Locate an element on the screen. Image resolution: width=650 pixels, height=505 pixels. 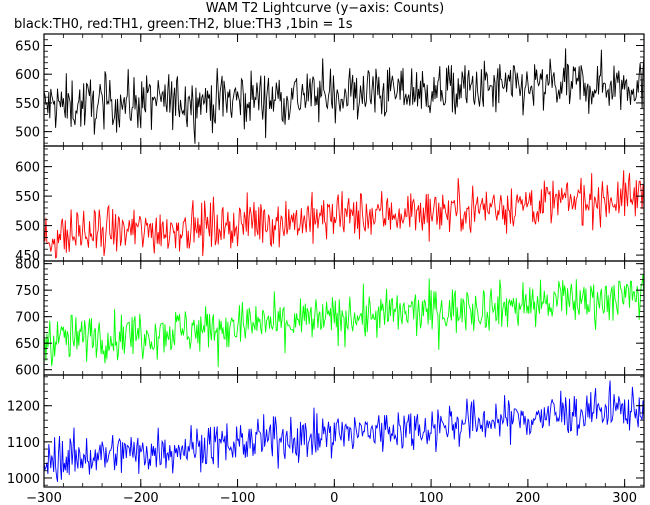
x-tick-label: 100 is located at coordinates (431, 498).